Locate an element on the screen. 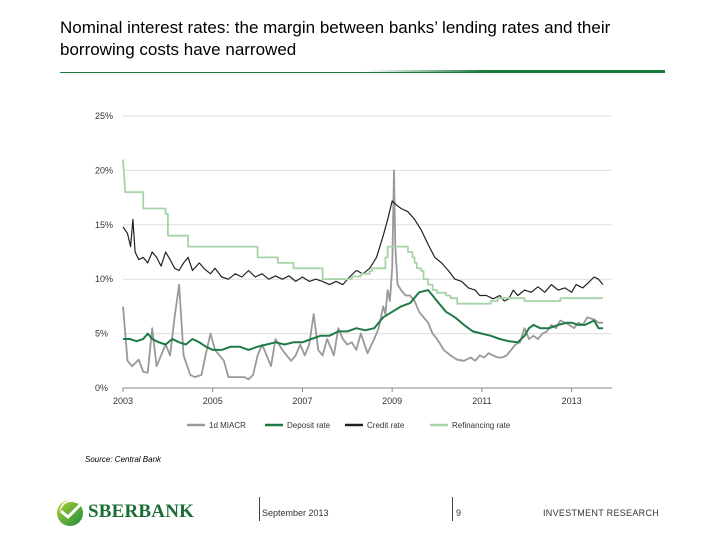  y-tick-label: 5% is located at coordinates (101, 334).